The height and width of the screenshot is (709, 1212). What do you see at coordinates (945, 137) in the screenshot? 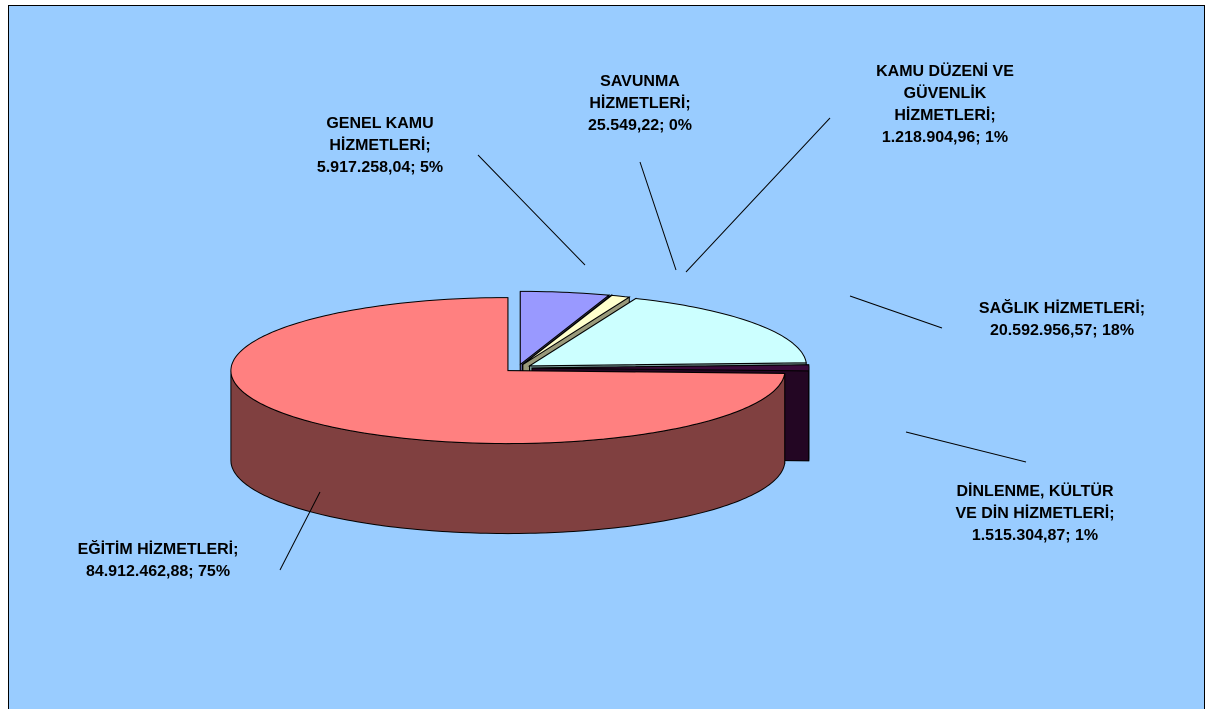
I see `value-label: 1.218.904,96; 1%` at bounding box center [945, 137].